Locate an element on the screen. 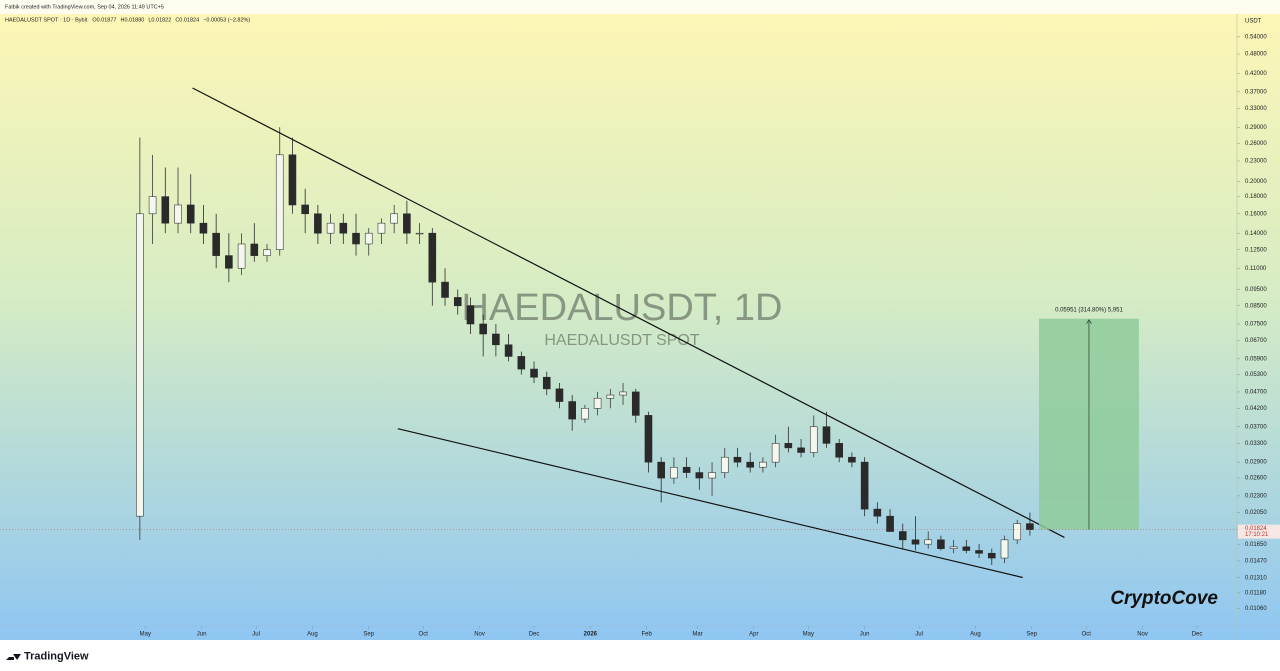  trendline is located at coordinates (710, 503).